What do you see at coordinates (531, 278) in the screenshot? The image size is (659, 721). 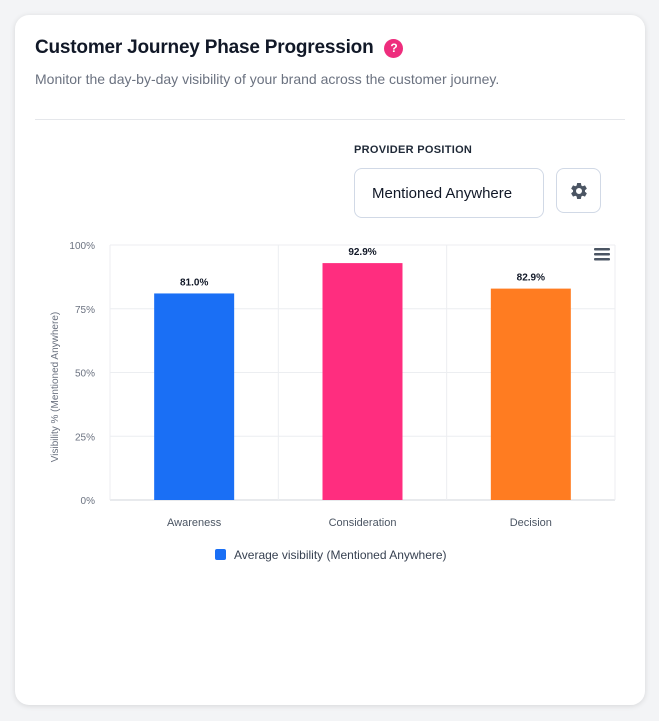 I see `data-label-decision: 82.9%` at bounding box center [531, 278].